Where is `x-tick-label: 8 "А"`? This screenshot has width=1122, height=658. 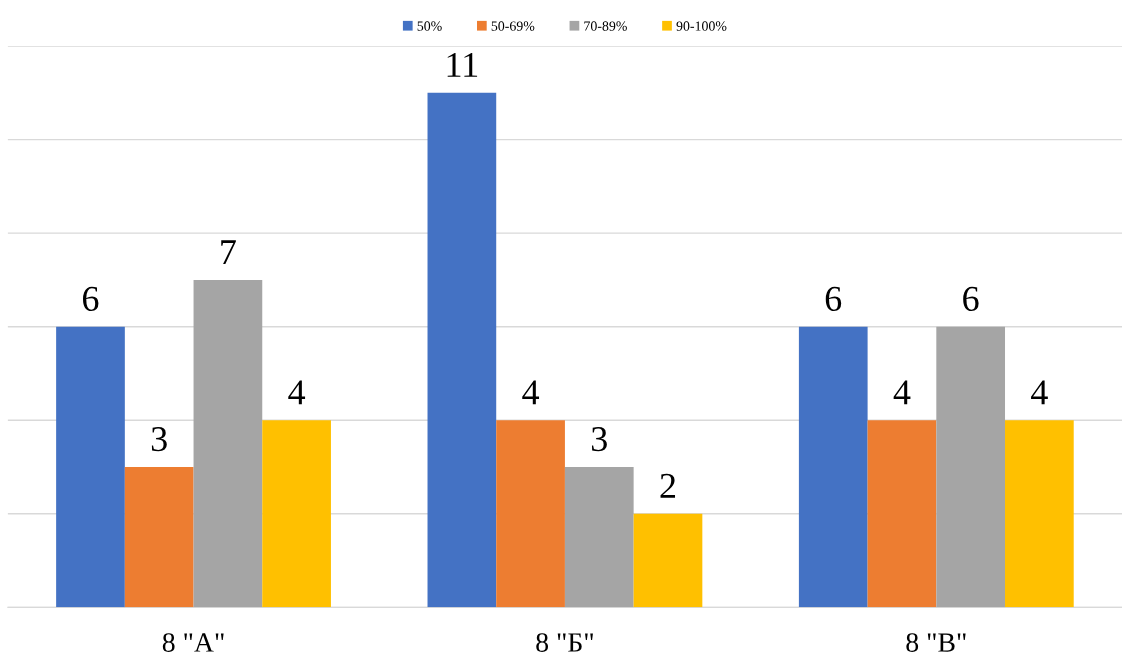 x-tick-label: 8 "А" is located at coordinates (193, 642).